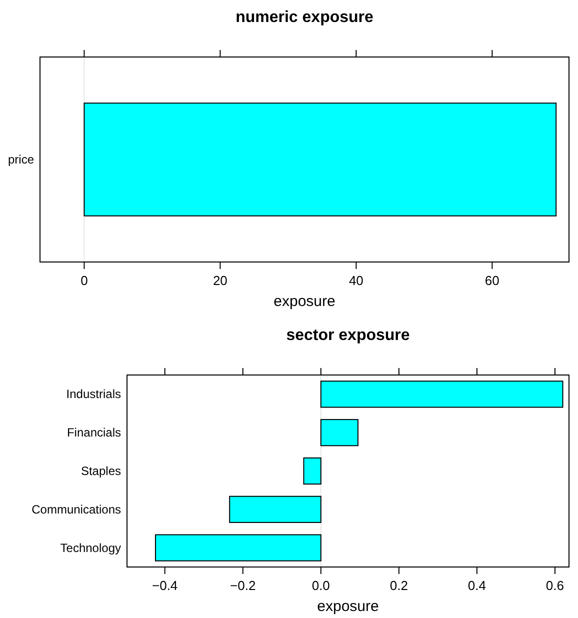 Image resolution: width=578 pixels, height=618 pixels. Describe the element at coordinates (93, 433) in the screenshot. I see `y-tick-label: Financials` at that location.